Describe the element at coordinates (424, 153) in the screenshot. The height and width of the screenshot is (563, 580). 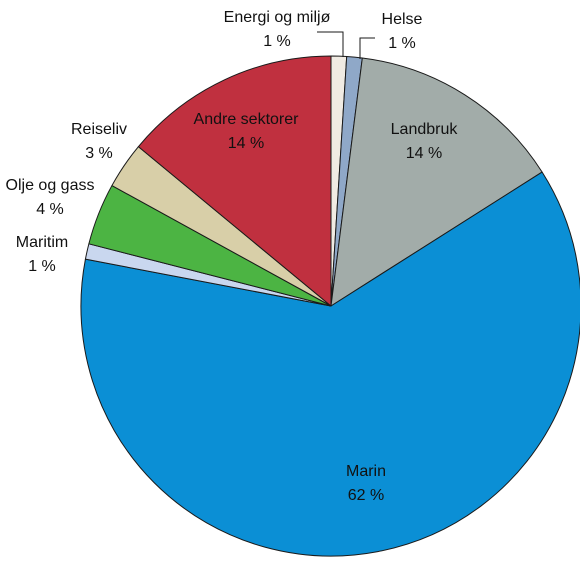
I see `slice-value-landbruk: 14 %` at that location.